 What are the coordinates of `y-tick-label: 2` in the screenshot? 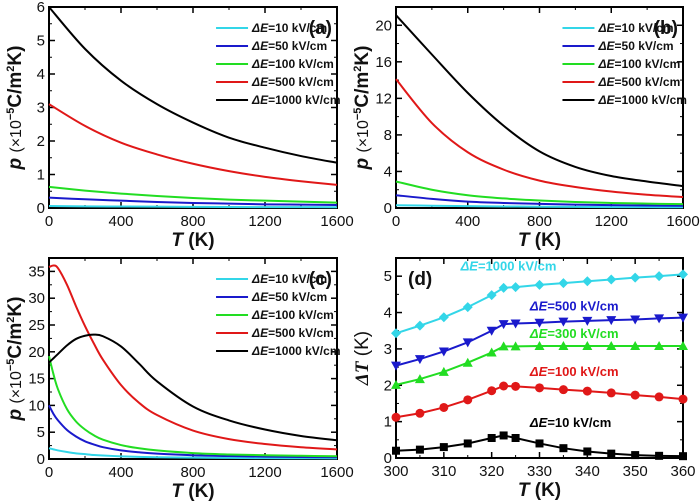 It's located at (41, 141).